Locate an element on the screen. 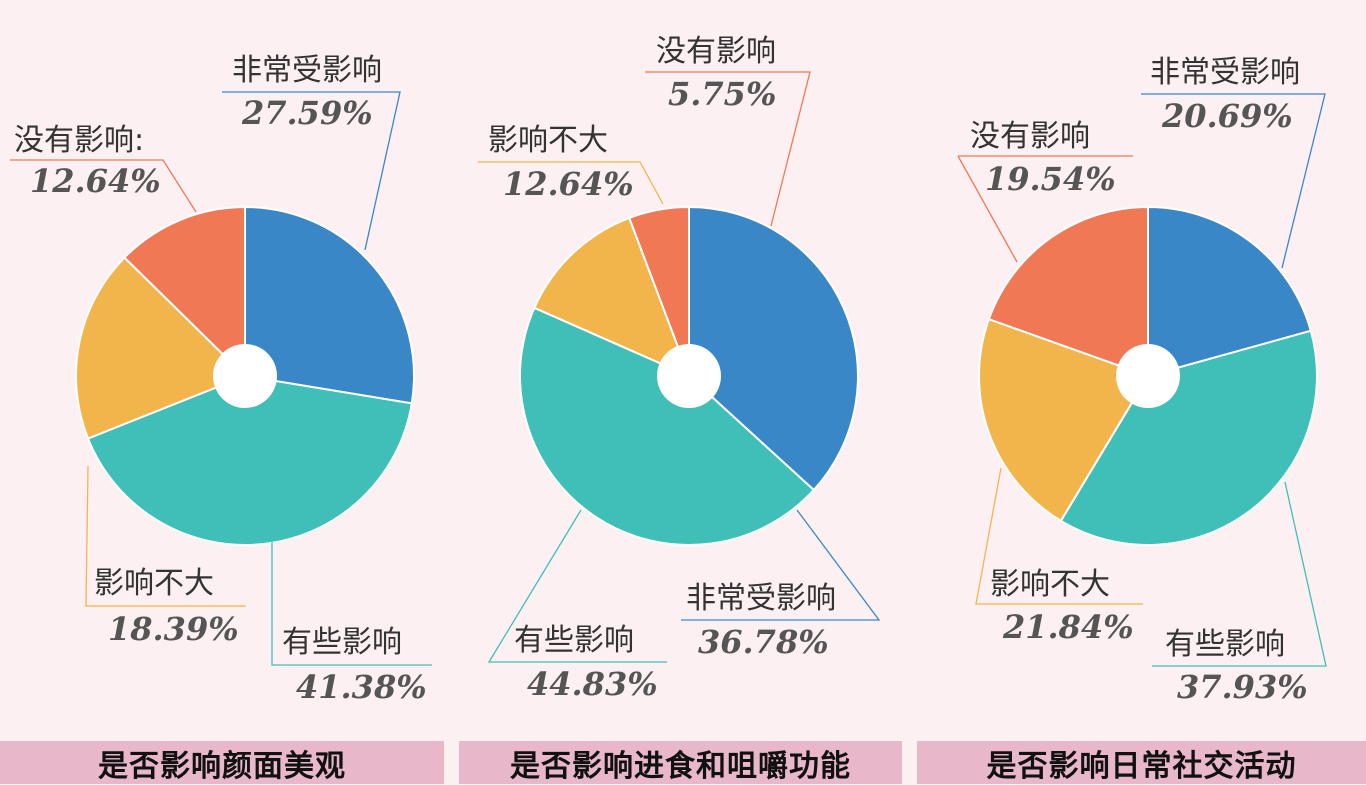  slice-percent-slightly-affected: 21.84% is located at coordinates (1068, 627).